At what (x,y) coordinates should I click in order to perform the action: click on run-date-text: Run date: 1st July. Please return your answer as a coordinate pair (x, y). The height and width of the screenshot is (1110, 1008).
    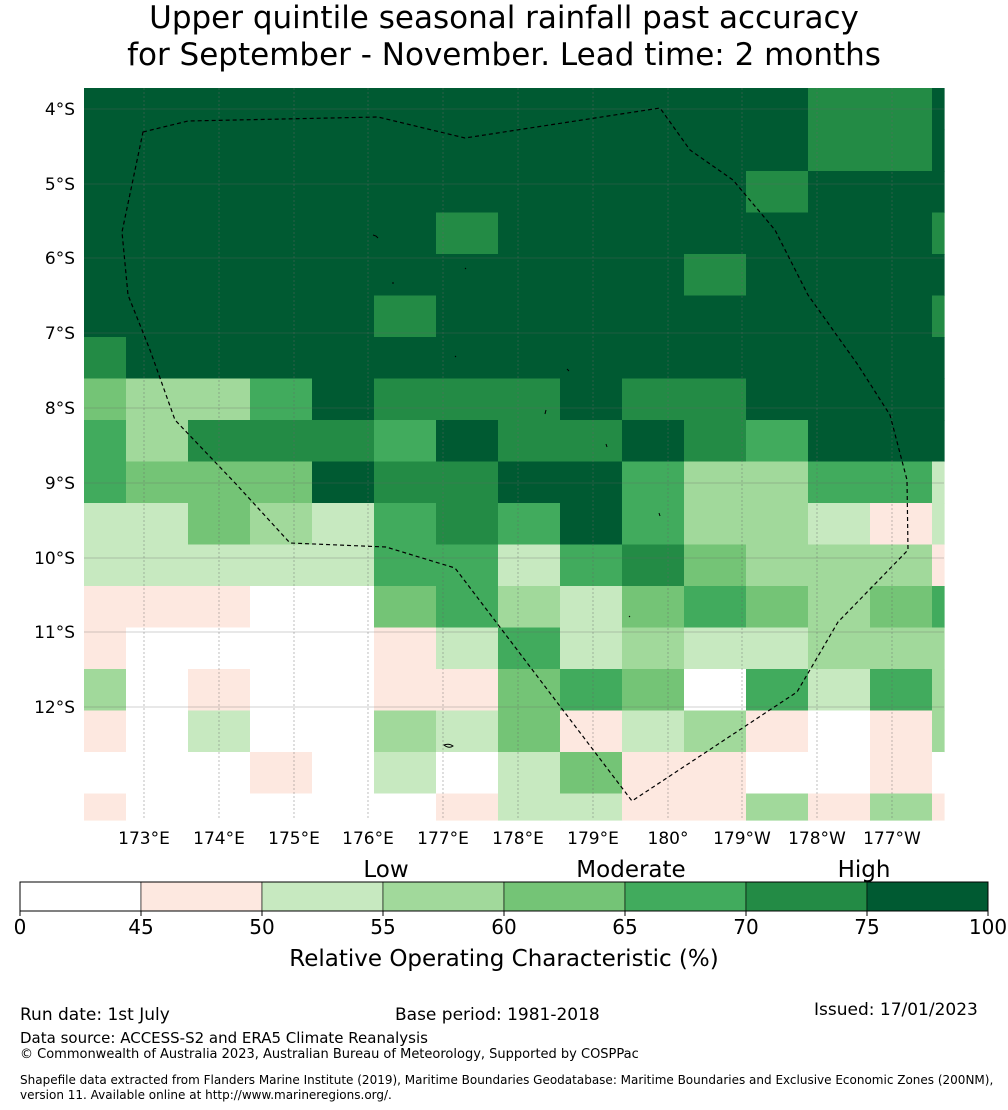
    Looking at the image, I should click on (95, 1015).